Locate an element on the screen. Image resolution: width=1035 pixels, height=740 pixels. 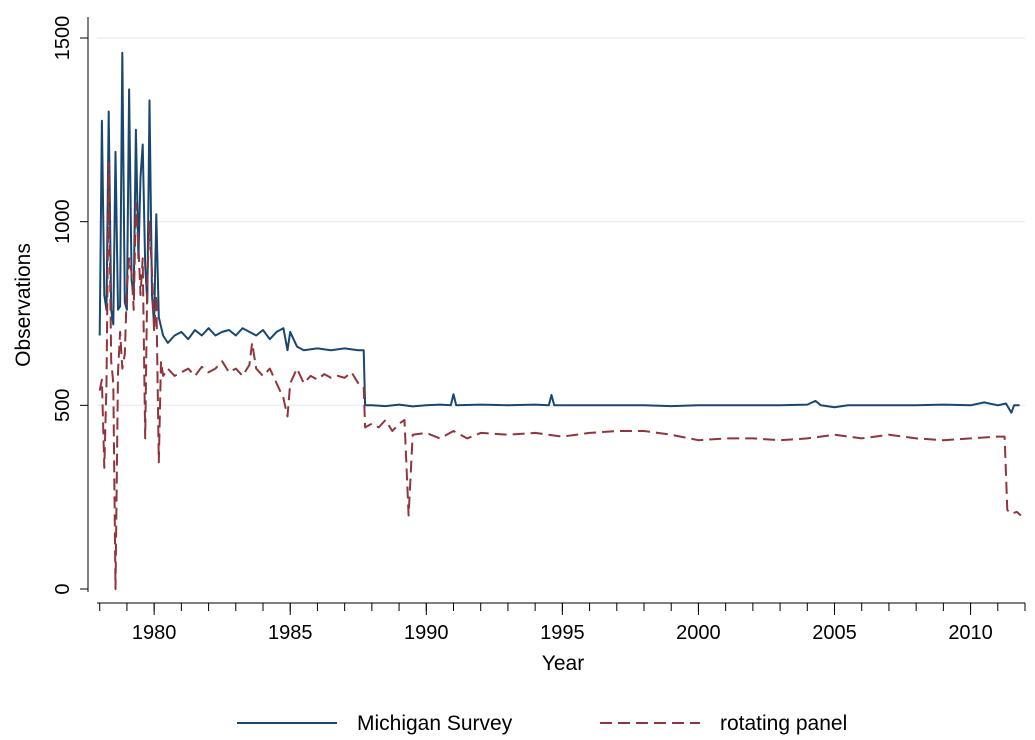
y-tick-label-0: 0 is located at coordinates (63, 588).